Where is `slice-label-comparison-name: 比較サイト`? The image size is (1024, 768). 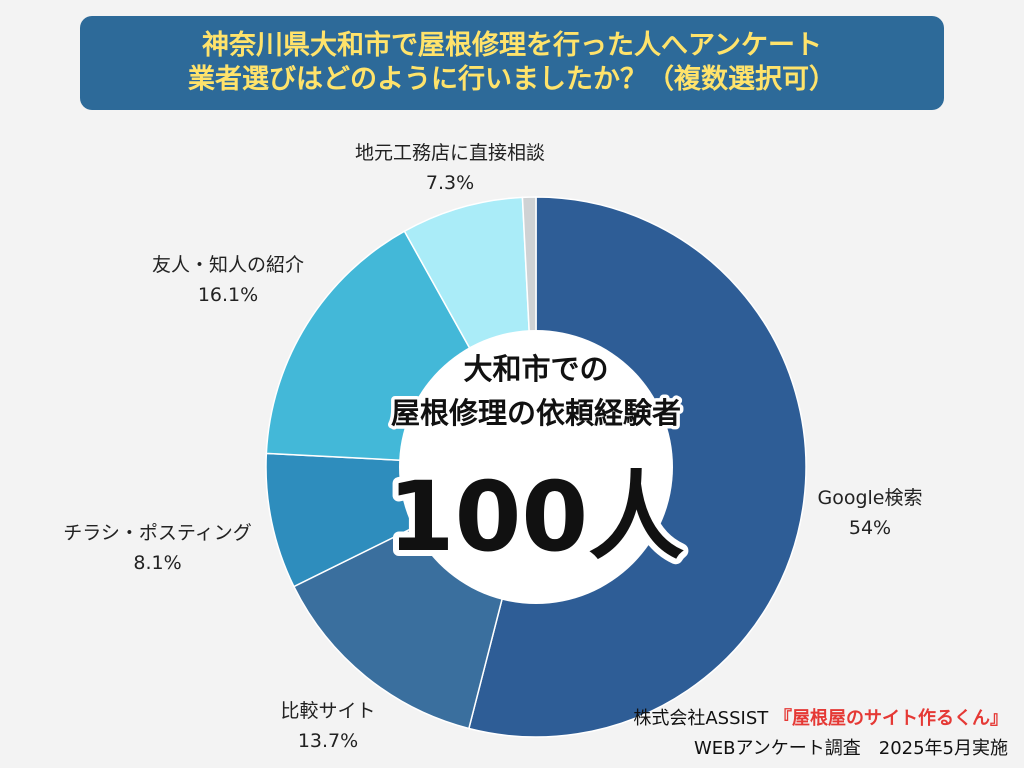
slice-label-comparison-name: 比較サイト is located at coordinates (328, 711).